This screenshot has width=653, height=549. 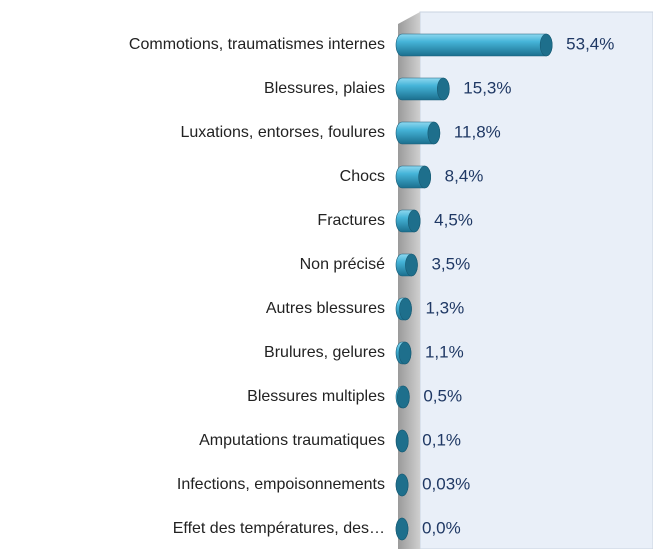 What do you see at coordinates (292, 440) in the screenshot?
I see `category-label: Amputations traumatiques` at bounding box center [292, 440].